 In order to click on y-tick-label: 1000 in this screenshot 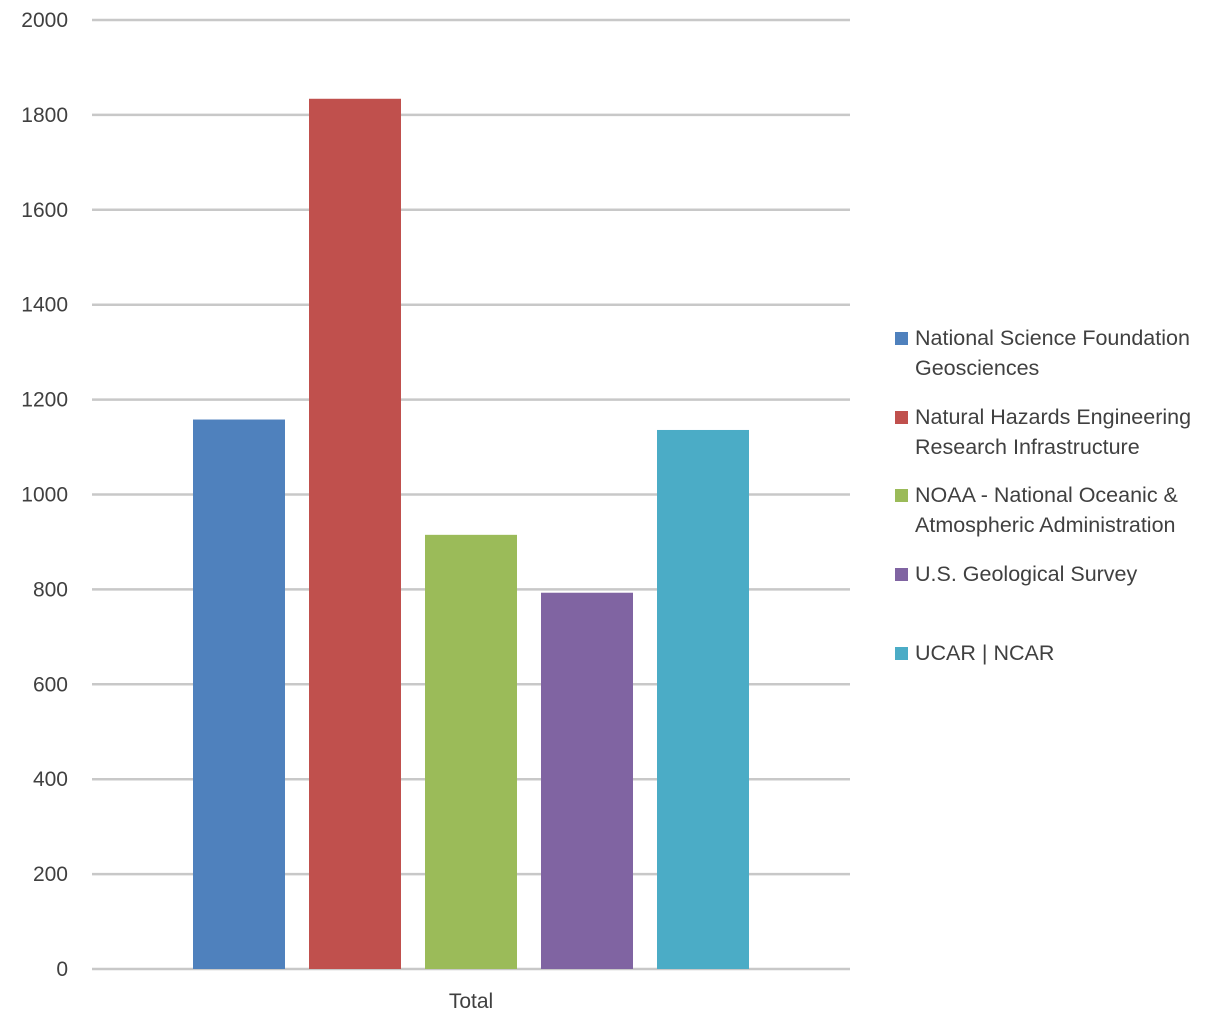, I will do `click(44, 495)`.